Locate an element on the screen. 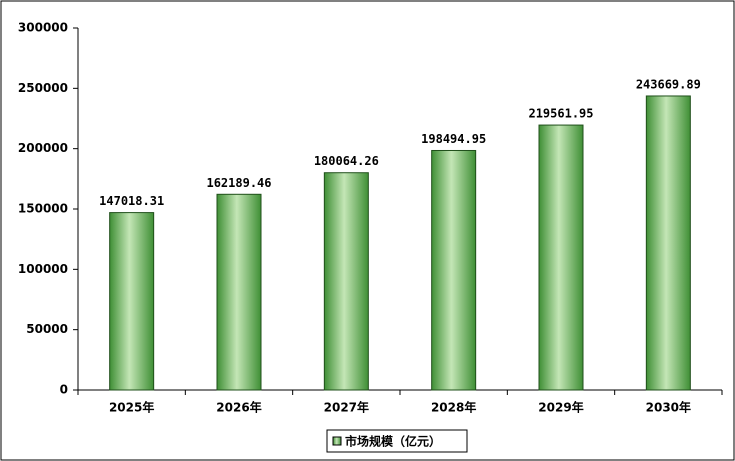  data-label: 180064.26 is located at coordinates (346, 161).